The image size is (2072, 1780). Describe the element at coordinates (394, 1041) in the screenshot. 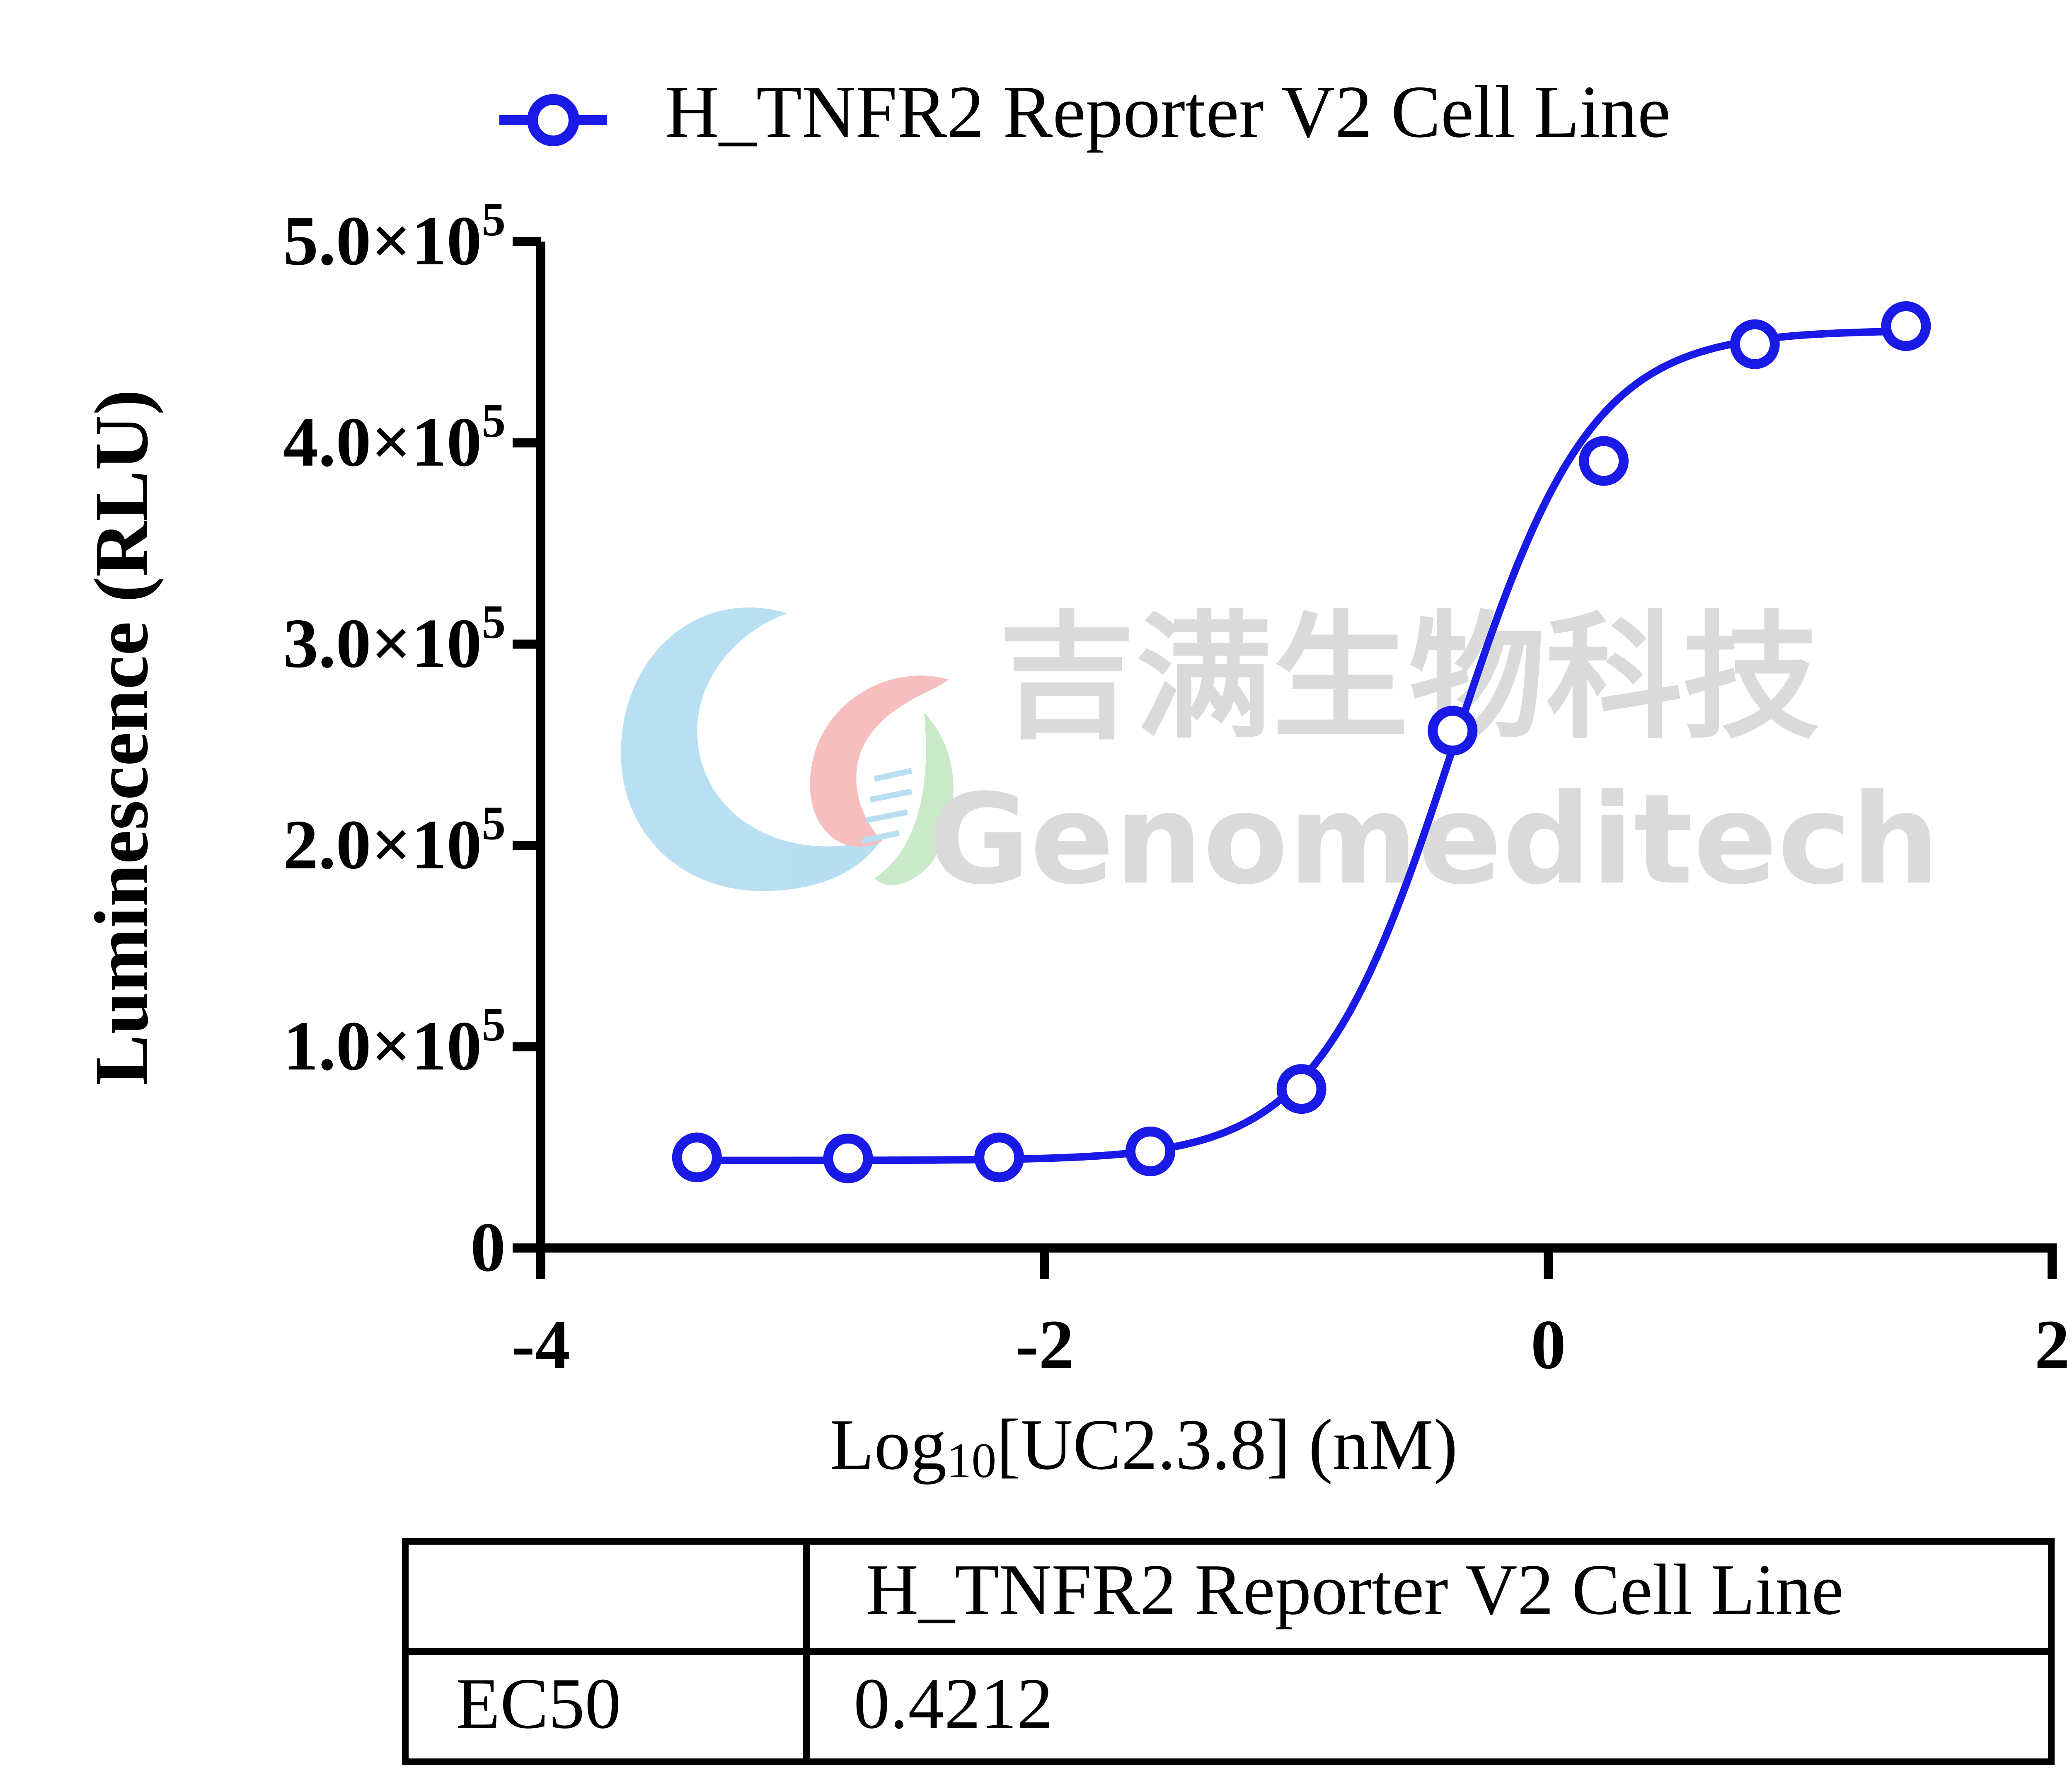

I see `y-tick-label: 1.0×10⁵` at that location.